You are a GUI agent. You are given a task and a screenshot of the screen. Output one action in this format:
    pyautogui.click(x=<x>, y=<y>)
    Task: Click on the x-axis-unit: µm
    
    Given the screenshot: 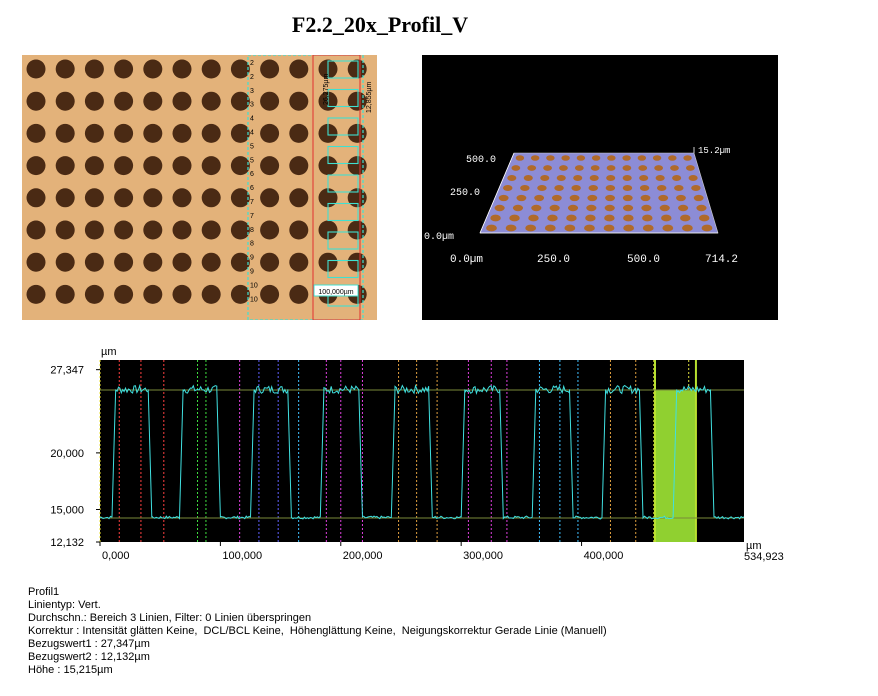 What is the action you would take?
    pyautogui.click(x=754, y=546)
    